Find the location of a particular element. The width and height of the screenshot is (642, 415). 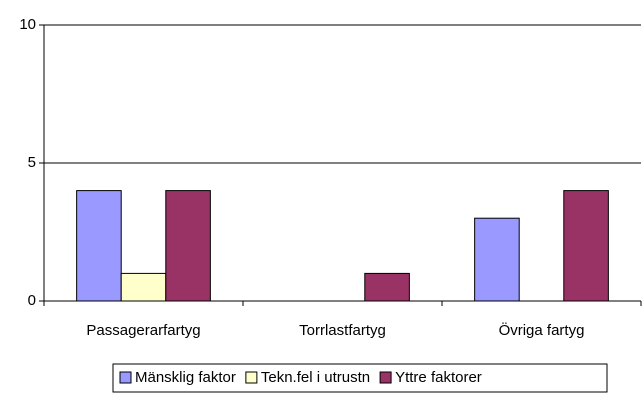

y-tick-label: 5 is located at coordinates (32, 162).